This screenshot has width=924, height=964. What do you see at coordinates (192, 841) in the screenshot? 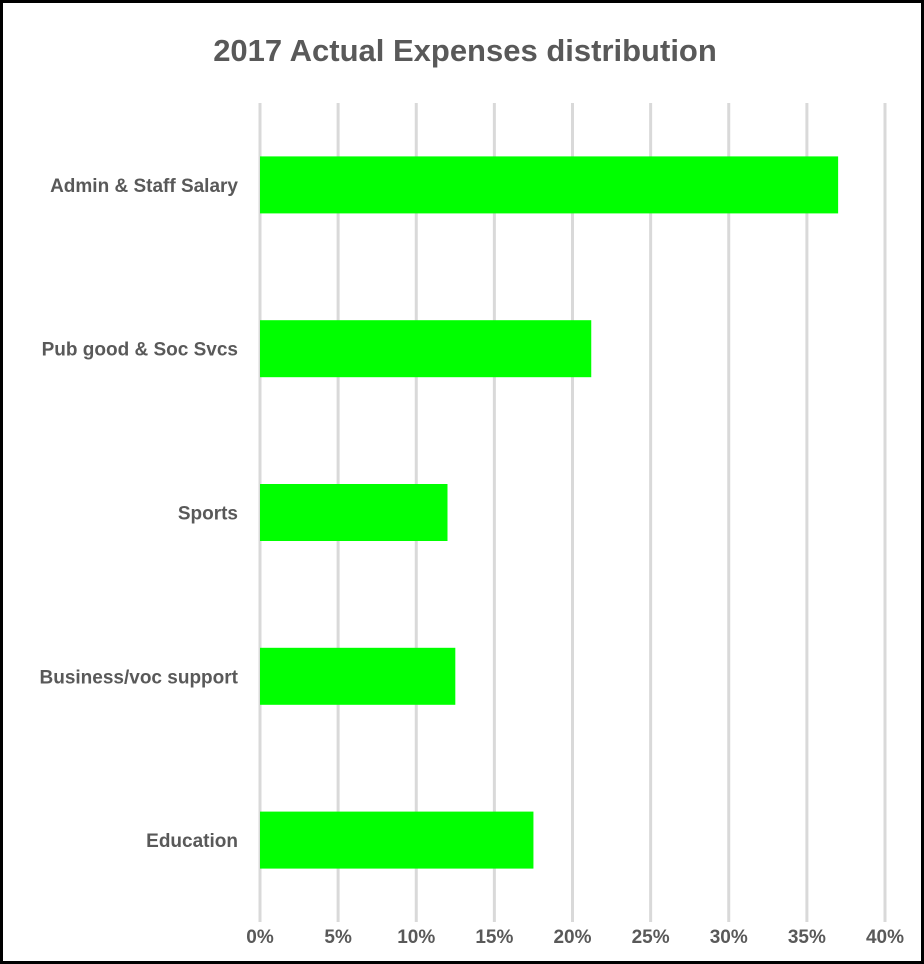
I see `category-label: Education` at bounding box center [192, 841].